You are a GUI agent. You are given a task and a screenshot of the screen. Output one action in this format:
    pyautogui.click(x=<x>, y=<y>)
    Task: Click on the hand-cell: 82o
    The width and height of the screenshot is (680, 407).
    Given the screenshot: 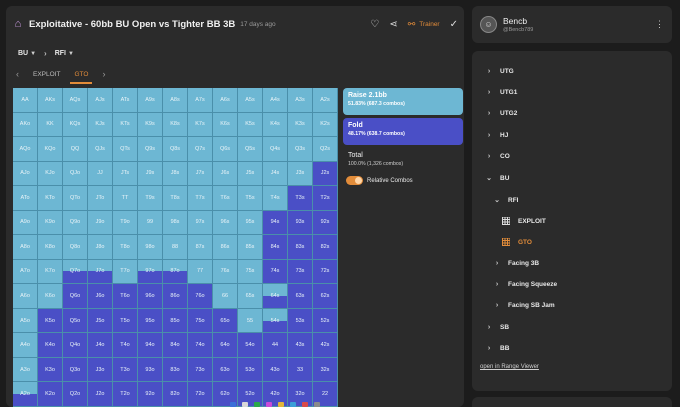 What is the action you would take?
    pyautogui.click(x=175, y=394)
    